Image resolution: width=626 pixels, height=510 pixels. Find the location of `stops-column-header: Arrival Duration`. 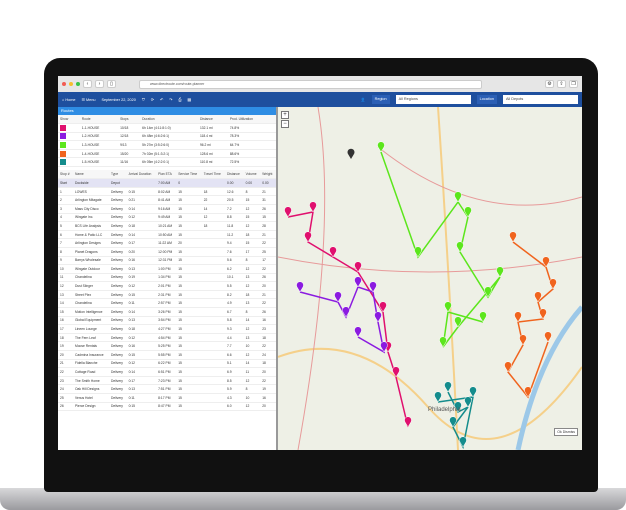

stops-column-header: Arrival Duration is located at coordinates (141, 175).